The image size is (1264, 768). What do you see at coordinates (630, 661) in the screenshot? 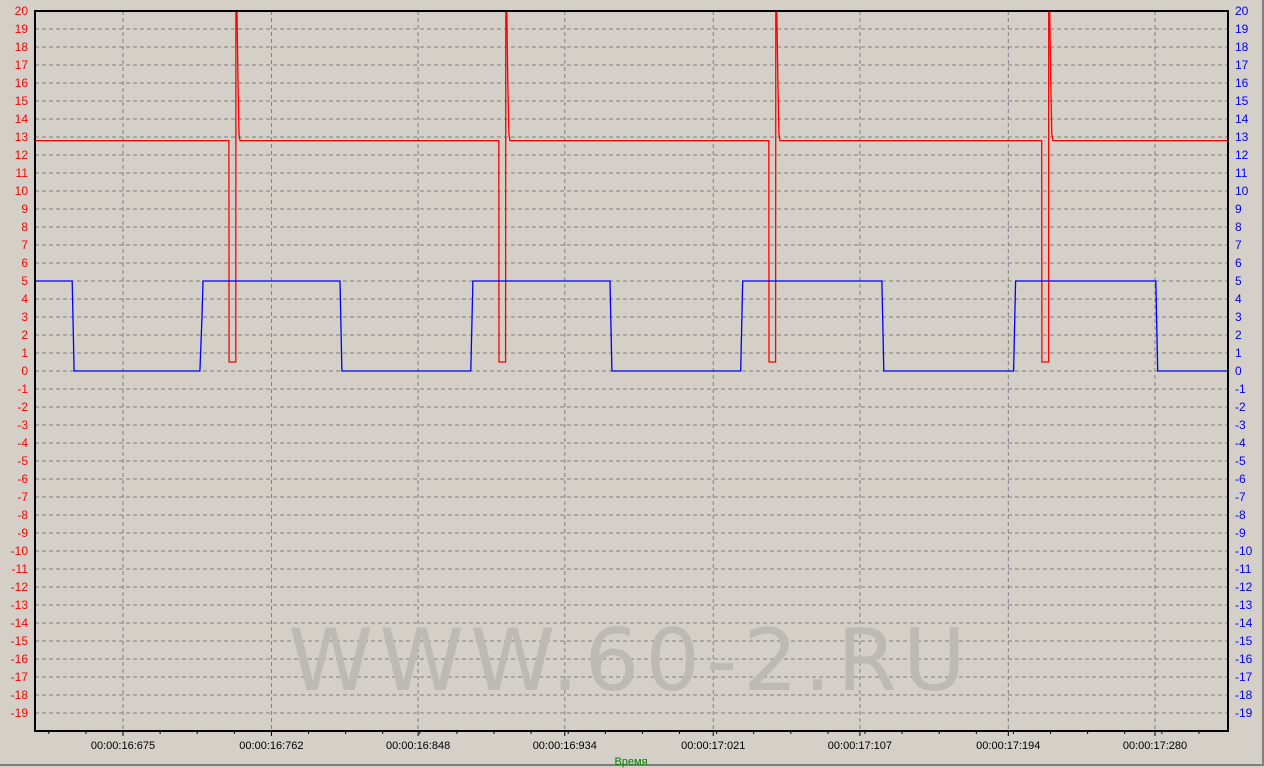
I see `watermark: WWW.60-2.RU` at bounding box center [630, 661].